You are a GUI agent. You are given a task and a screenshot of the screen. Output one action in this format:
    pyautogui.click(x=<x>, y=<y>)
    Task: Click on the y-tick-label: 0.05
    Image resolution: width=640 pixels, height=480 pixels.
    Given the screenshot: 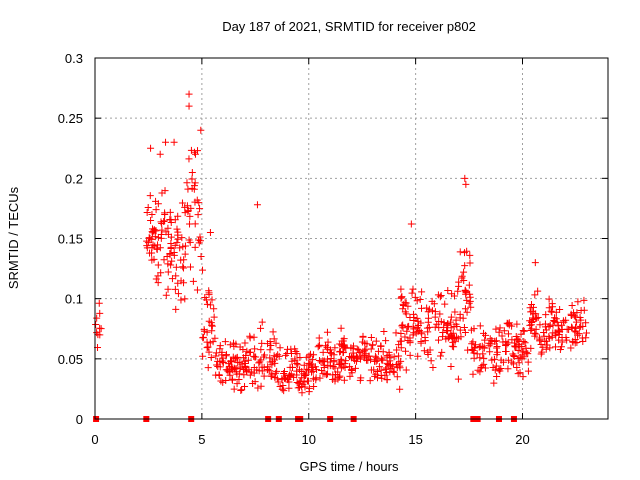 What is the action you would take?
    pyautogui.click(x=70, y=359)
    